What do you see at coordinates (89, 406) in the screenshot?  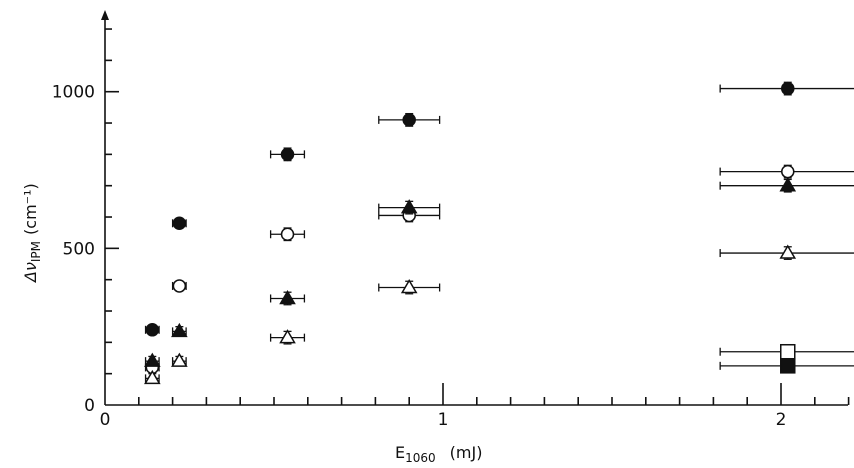 I see `y-tick-label: 0` at bounding box center [89, 406].